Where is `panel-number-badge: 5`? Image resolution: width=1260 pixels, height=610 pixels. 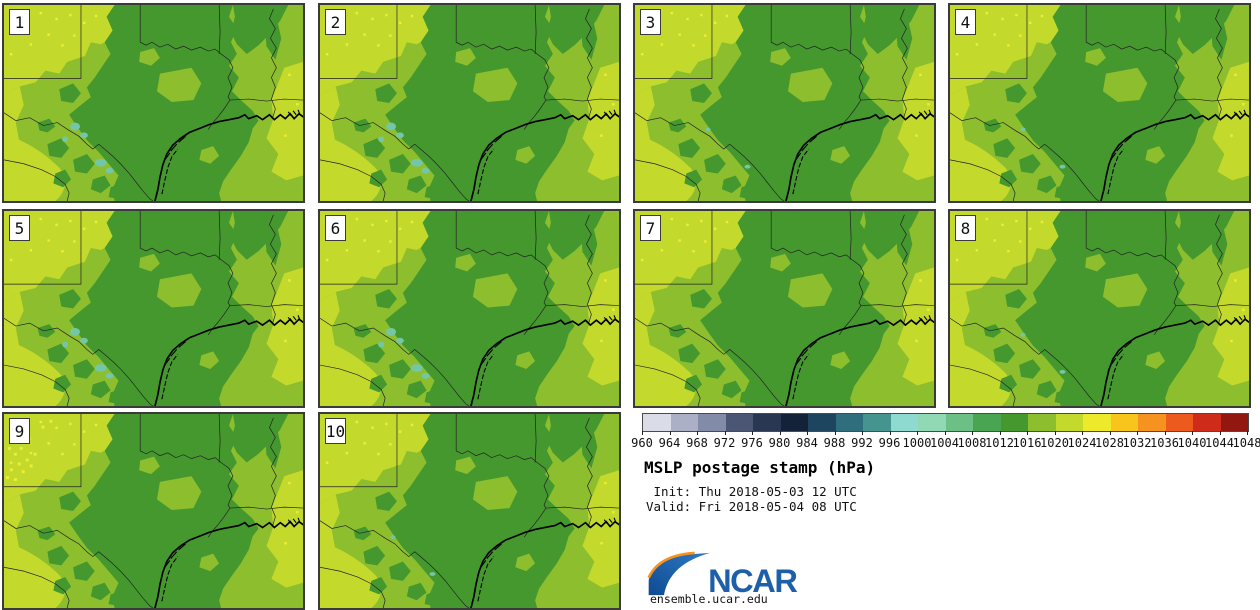 panel-number-badge: 5 is located at coordinates (19, 228).